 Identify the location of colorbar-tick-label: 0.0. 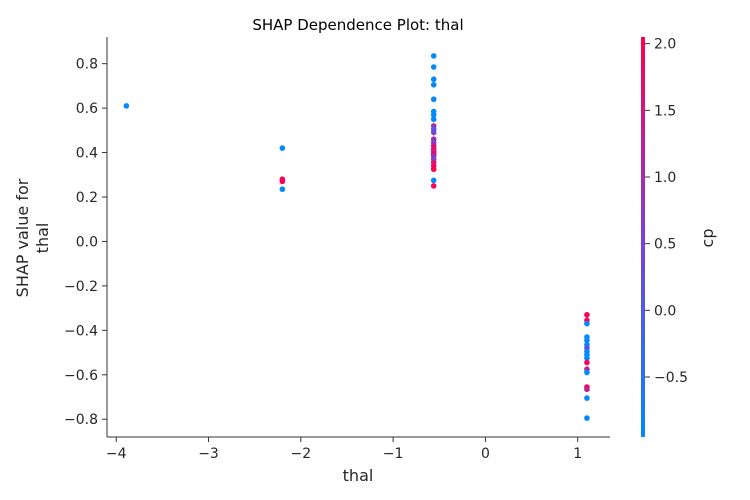
(665, 311).